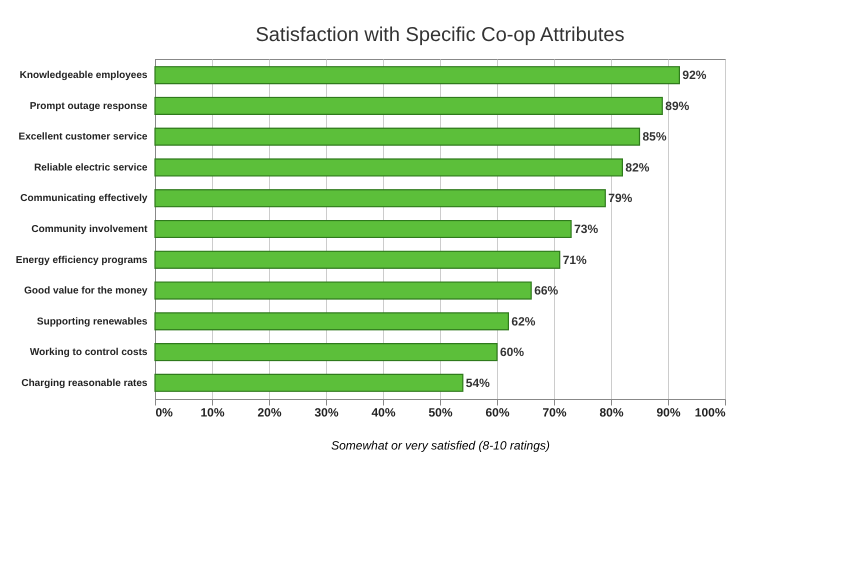 Image resolution: width=853 pixels, height=582 pixels. I want to click on x-tick-label: 100%, so click(710, 413).